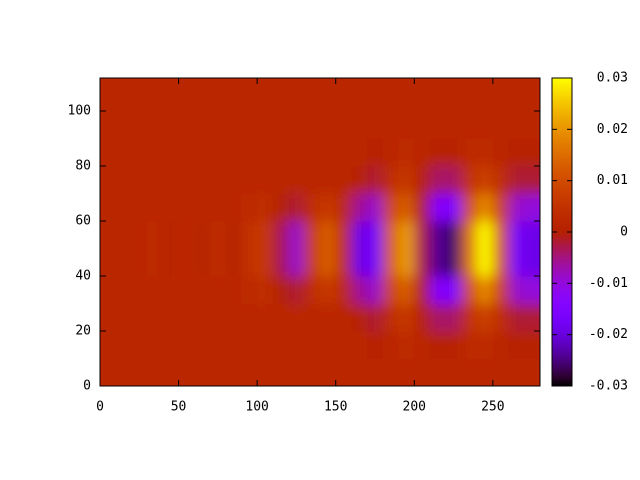 The image size is (640, 480). What do you see at coordinates (256, 407) in the screenshot?
I see `x-tick-label: 100` at bounding box center [256, 407].